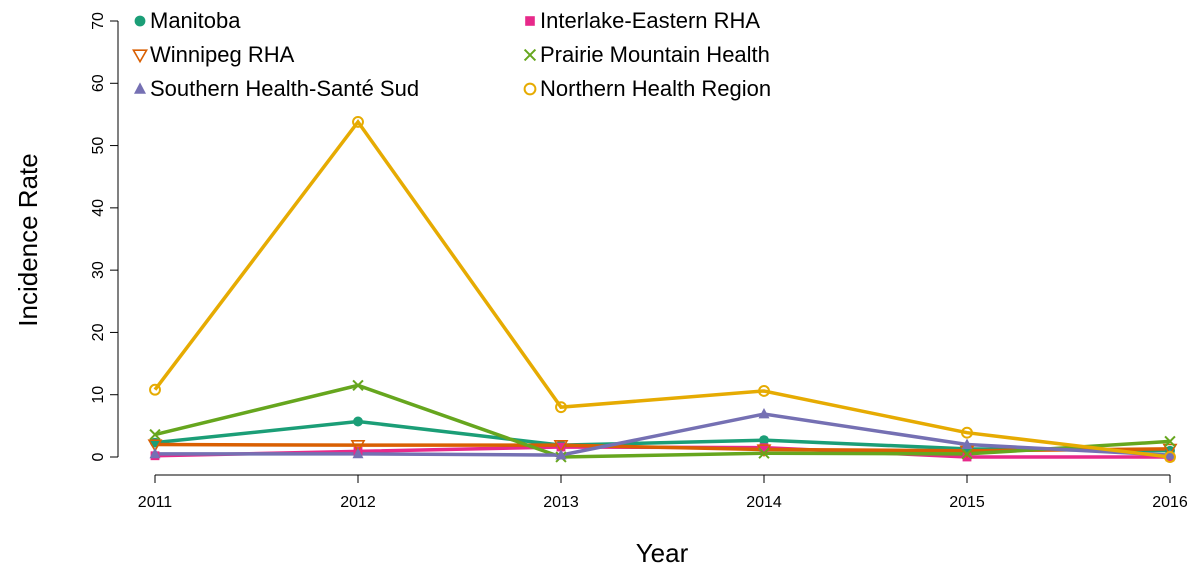 The height and width of the screenshot is (575, 1197). Describe the element at coordinates (1170, 502) in the screenshot. I see `x-tick-label: 2016` at that location.